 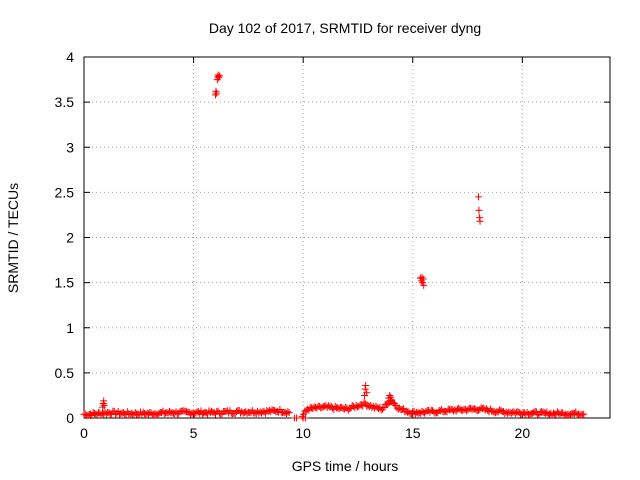 What do you see at coordinates (70, 57) in the screenshot?
I see `y-tick-label: 4` at bounding box center [70, 57].